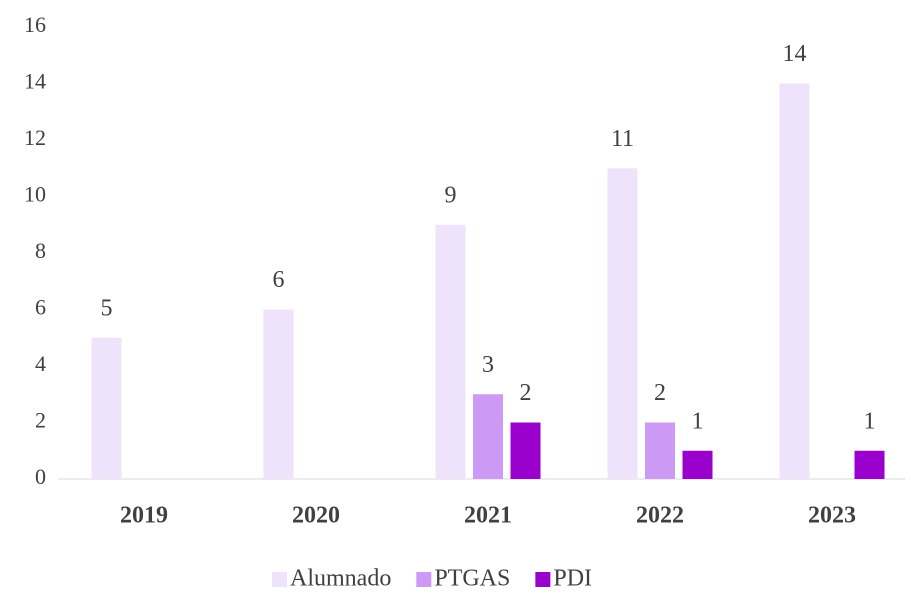 The image size is (913, 597). Describe the element at coordinates (279, 280) in the screenshot. I see `data-label: 6` at that location.